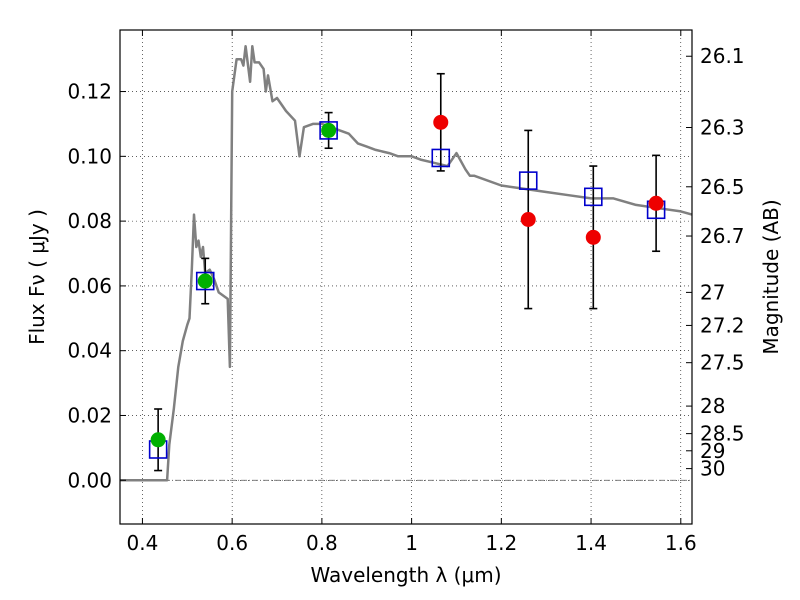 Image resolution: width=800 pixels, height=600 pixels. I want to click on right-tick-label: 26.7, so click(722, 236).